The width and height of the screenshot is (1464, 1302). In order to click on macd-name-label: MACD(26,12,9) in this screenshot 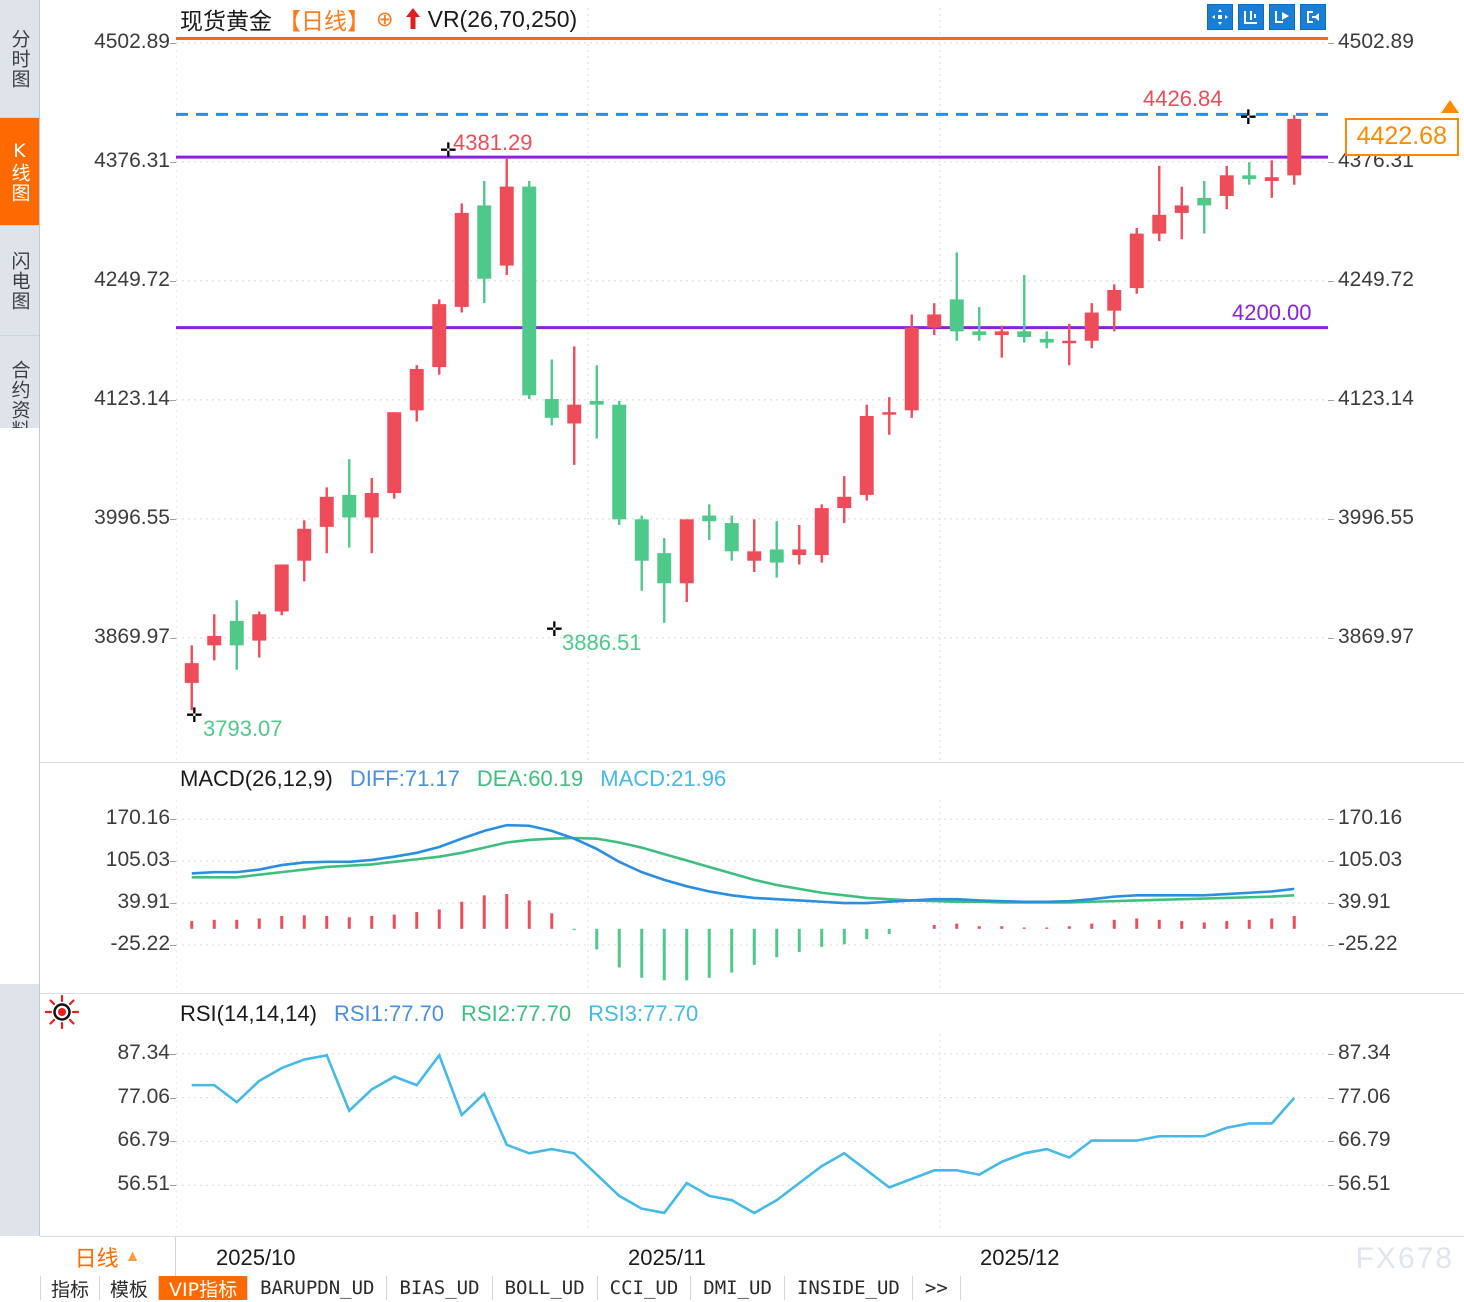, I will do `click(256, 778)`.